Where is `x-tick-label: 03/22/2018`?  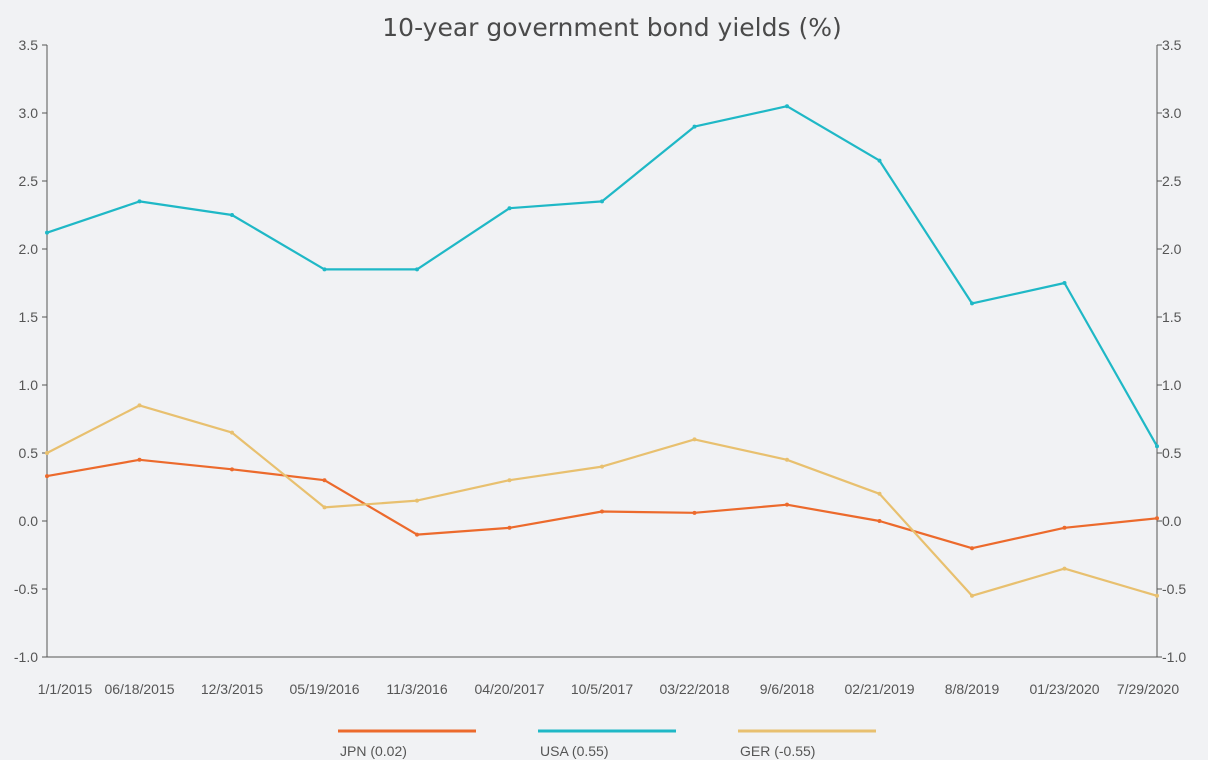
x-tick-label: 03/22/2018 is located at coordinates (694, 689).